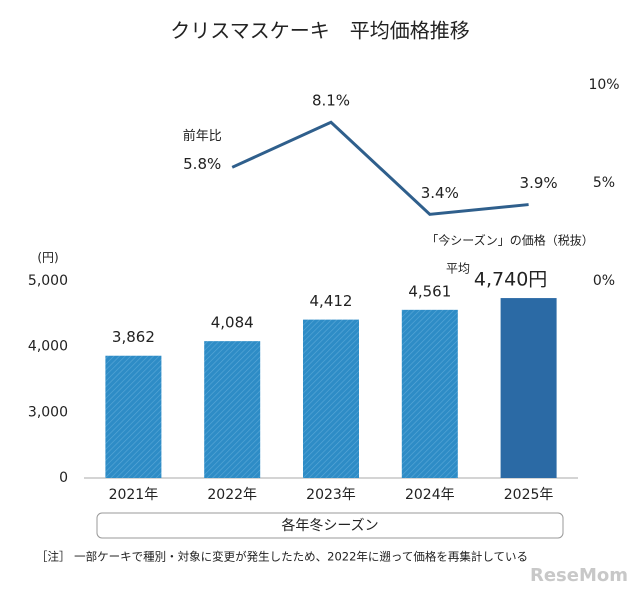  I want to click on x-axis-label: 各年冬シーズン, so click(329, 526).